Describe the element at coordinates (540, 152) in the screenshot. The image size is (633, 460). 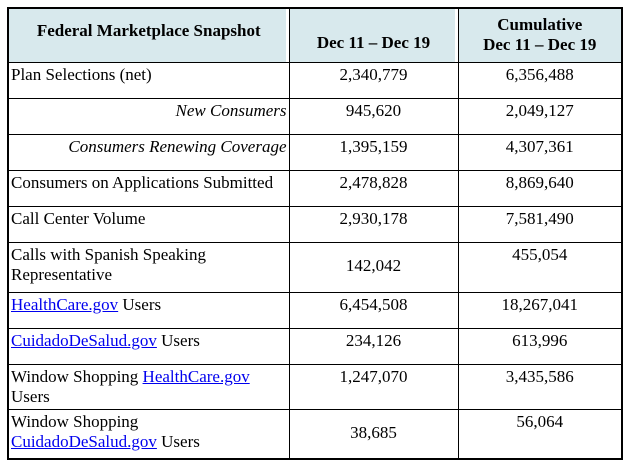
I see `row-value-cumulative: 4,307,361` at that location.